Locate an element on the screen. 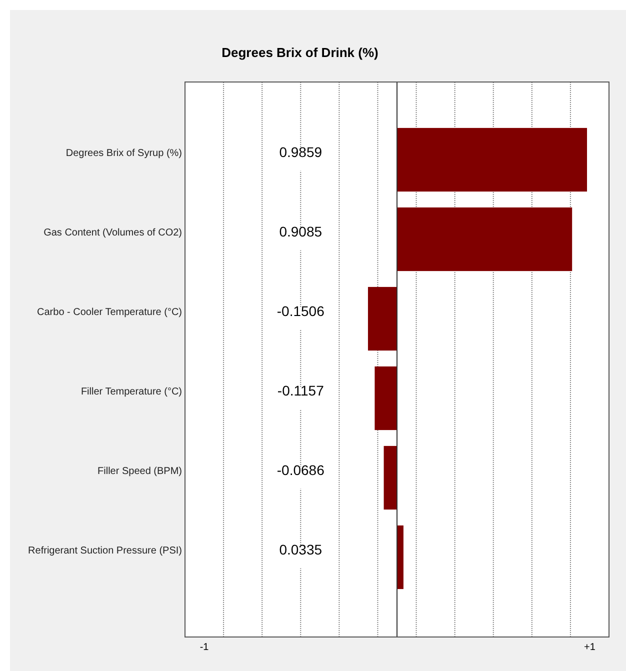 The image size is (626, 671). data-label: -0.1157 is located at coordinates (300, 390).